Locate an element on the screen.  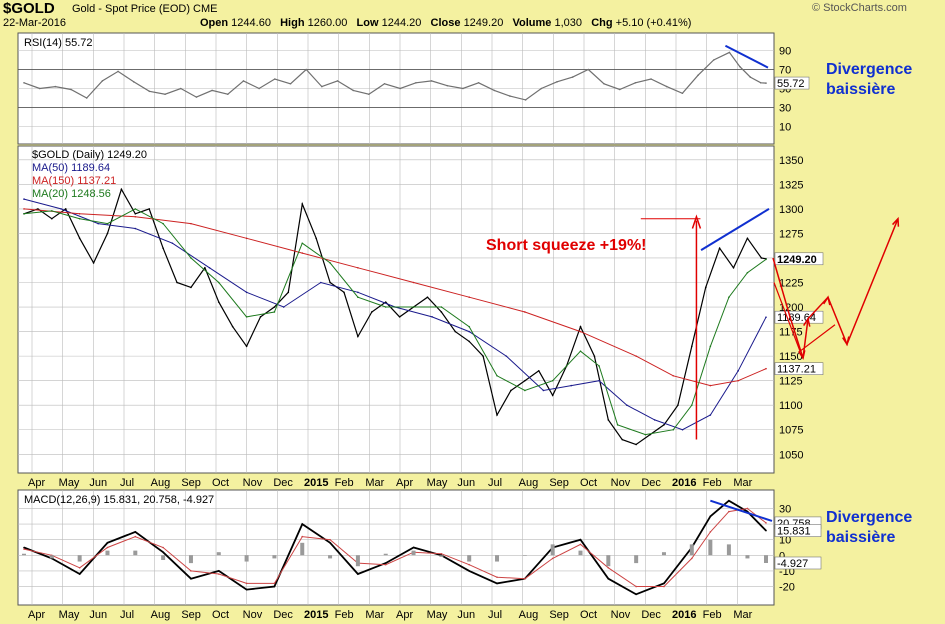
macd-x-tick-label: Oct is located at coordinates (220, 615).